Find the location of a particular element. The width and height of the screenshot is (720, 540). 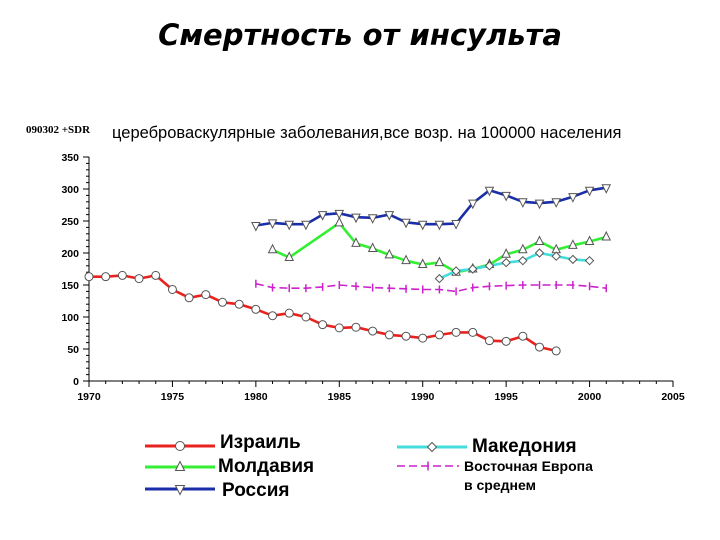

y-tick-label: 300 is located at coordinates (70, 190).